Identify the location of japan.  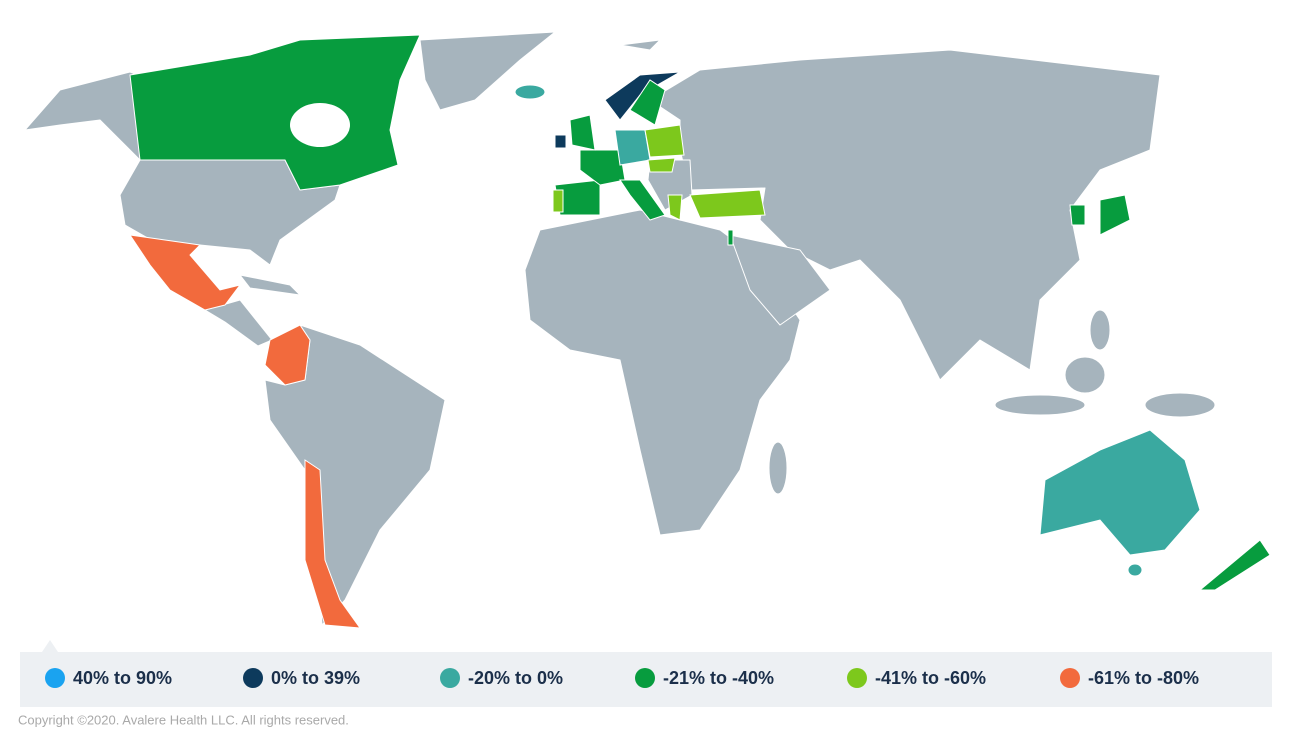
(1115, 215).